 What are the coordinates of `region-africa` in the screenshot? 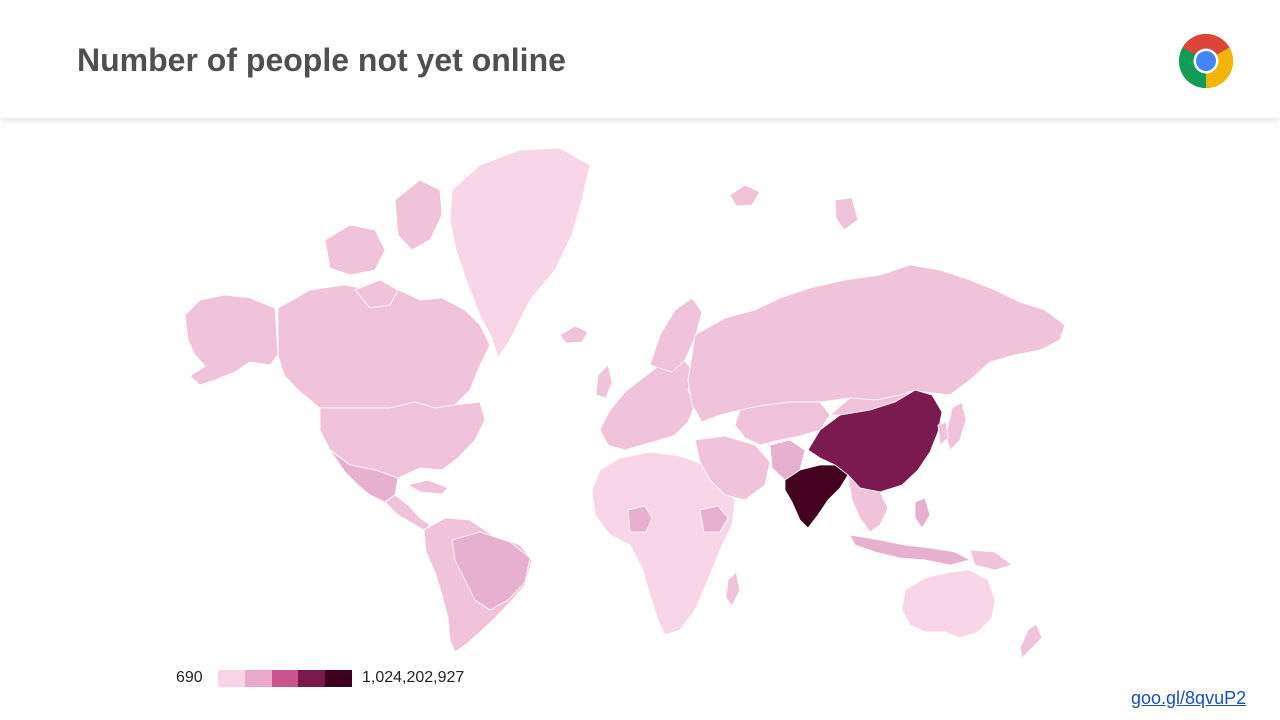 It's located at (663, 543).